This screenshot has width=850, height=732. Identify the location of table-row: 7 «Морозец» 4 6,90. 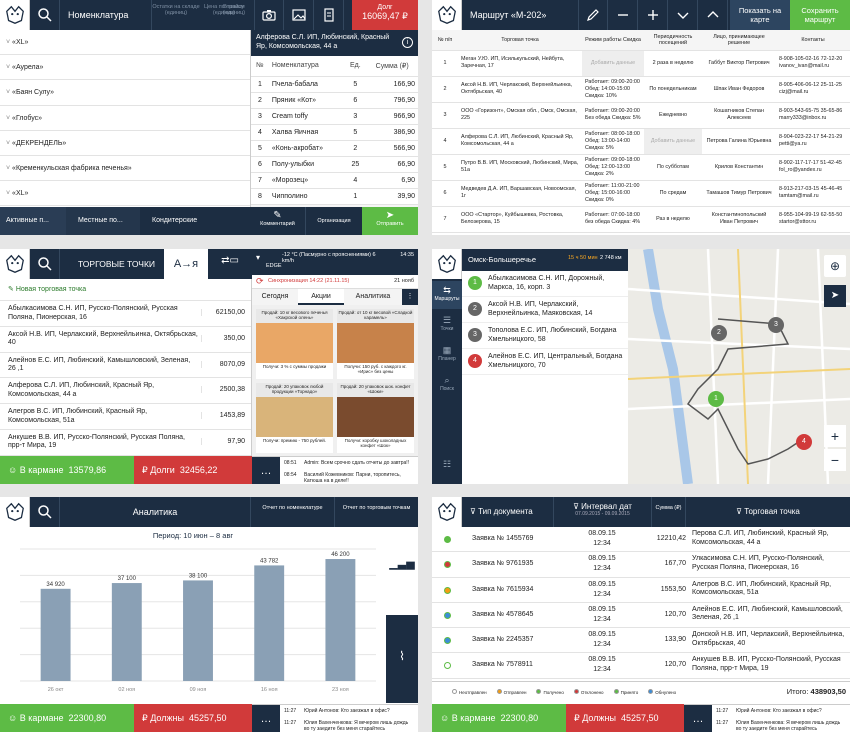
(334, 180).